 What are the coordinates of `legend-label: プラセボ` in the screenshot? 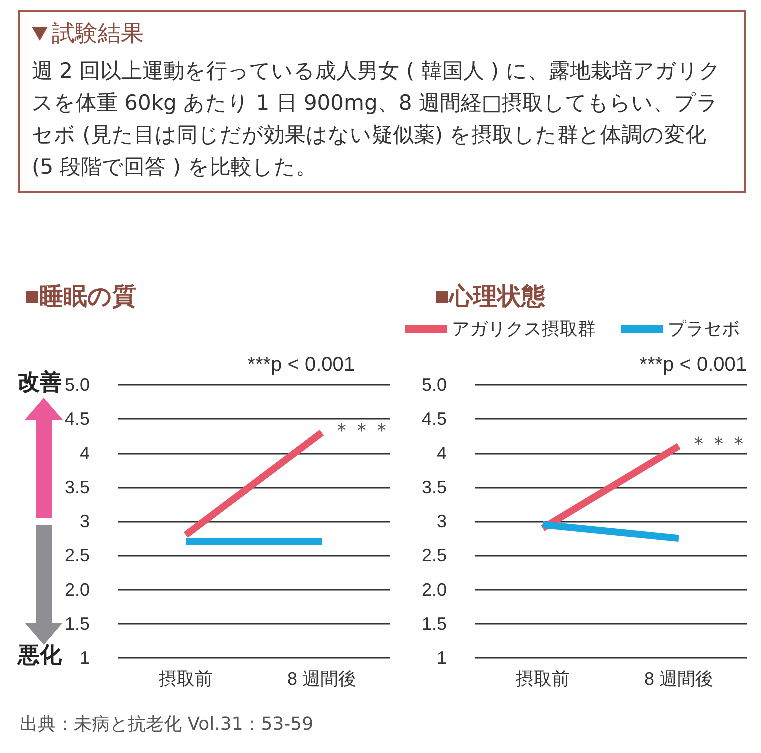 It's located at (704, 329).